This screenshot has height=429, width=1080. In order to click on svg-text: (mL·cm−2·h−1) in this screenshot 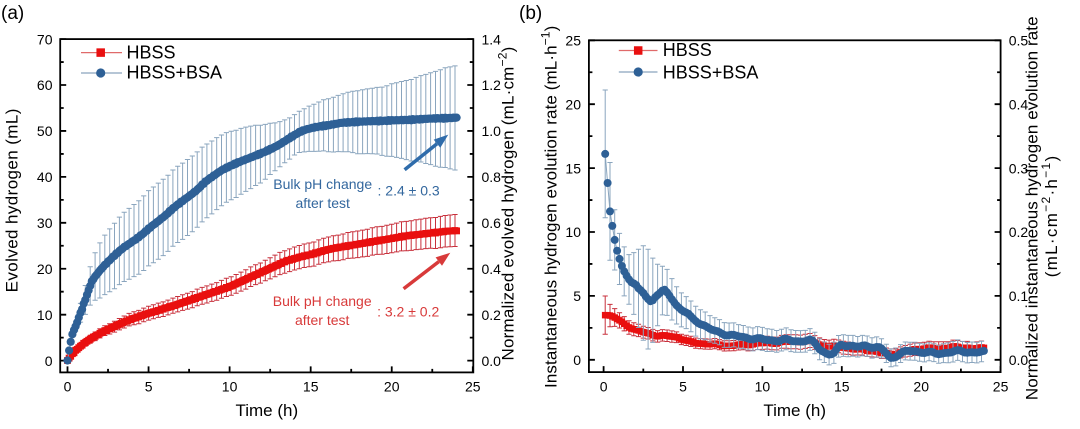, I will do `click(1050, 216)`.